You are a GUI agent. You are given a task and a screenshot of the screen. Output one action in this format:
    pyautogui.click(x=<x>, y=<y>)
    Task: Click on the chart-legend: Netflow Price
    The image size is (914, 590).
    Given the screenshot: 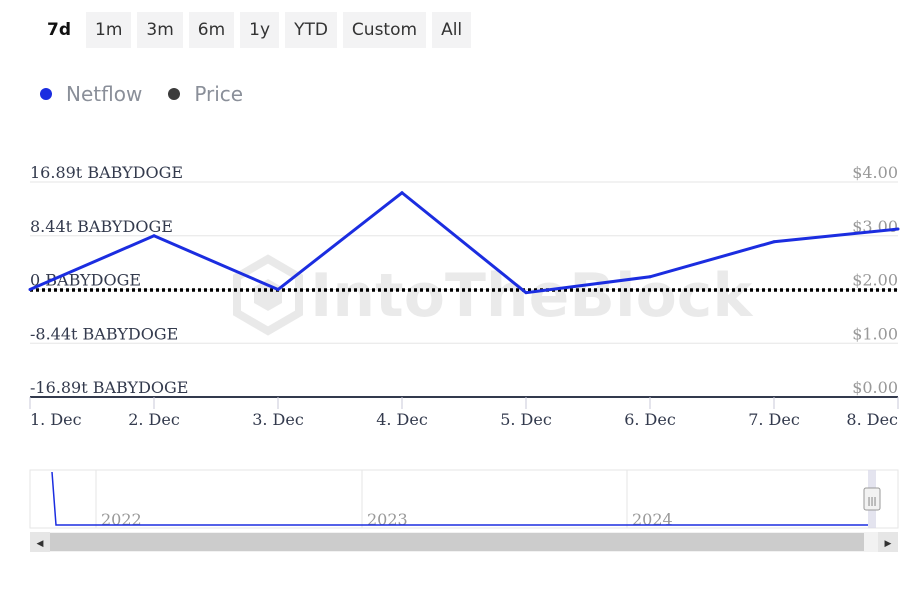 What is the action you would take?
    pyautogui.click(x=141, y=94)
    